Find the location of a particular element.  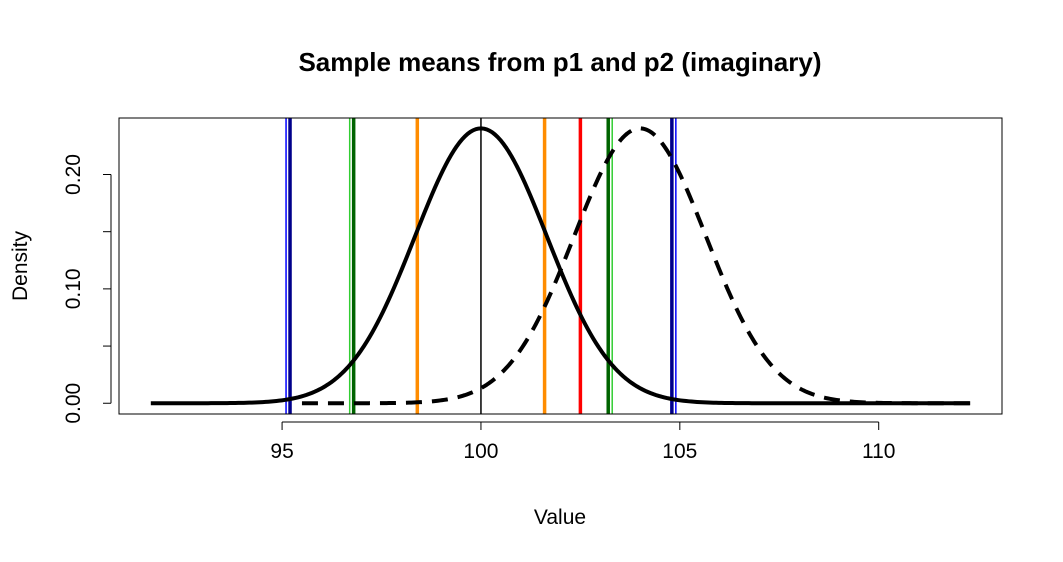

x-tick-label: 100 is located at coordinates (480, 451).